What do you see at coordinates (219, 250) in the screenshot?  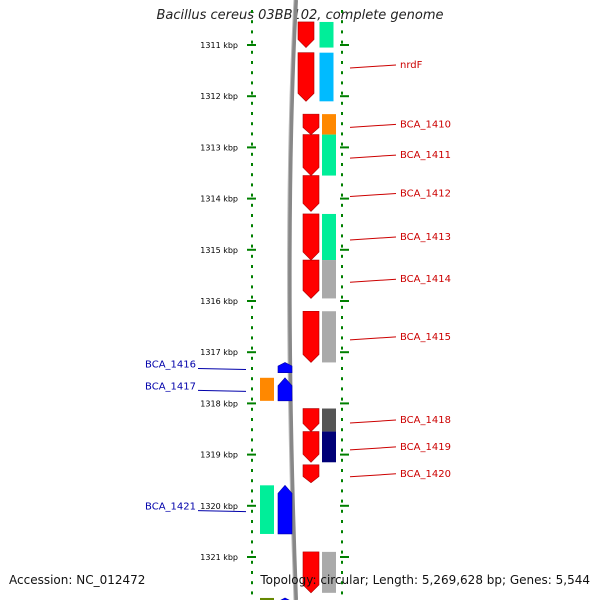 I see `tick-label: 1315 kbp` at bounding box center [219, 250].